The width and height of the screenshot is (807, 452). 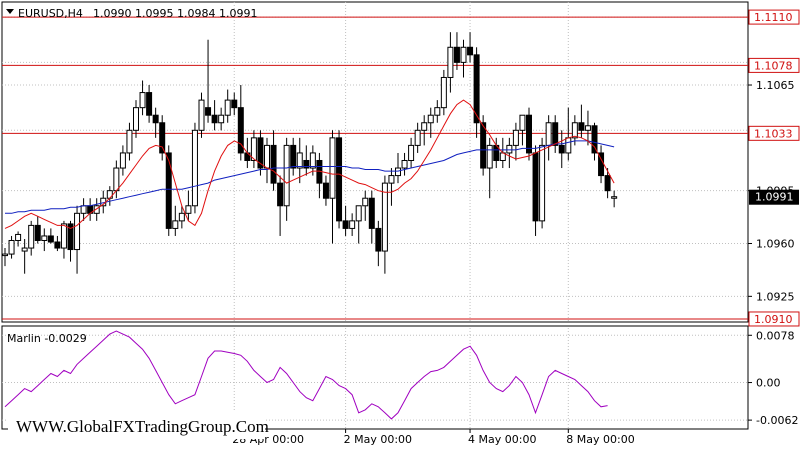 What do you see at coordinates (50, 13) in the screenshot?
I see `symbol-label: EURUSD,H4` at bounding box center [50, 13].